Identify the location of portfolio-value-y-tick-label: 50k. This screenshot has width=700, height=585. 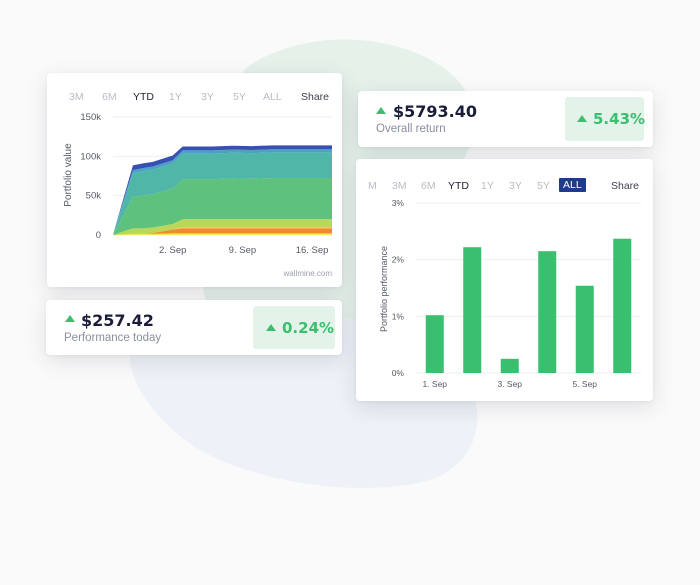
(94, 196).